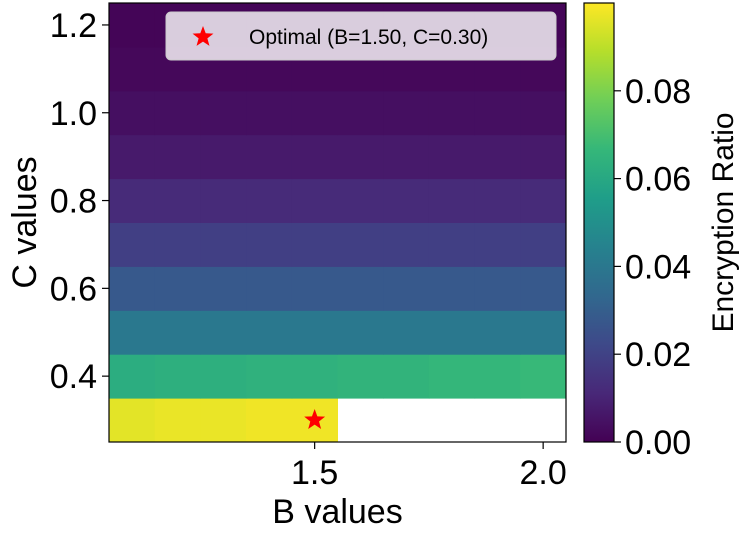 The image size is (748, 538). I want to click on y-tick-label: 0.4, so click(73, 377).